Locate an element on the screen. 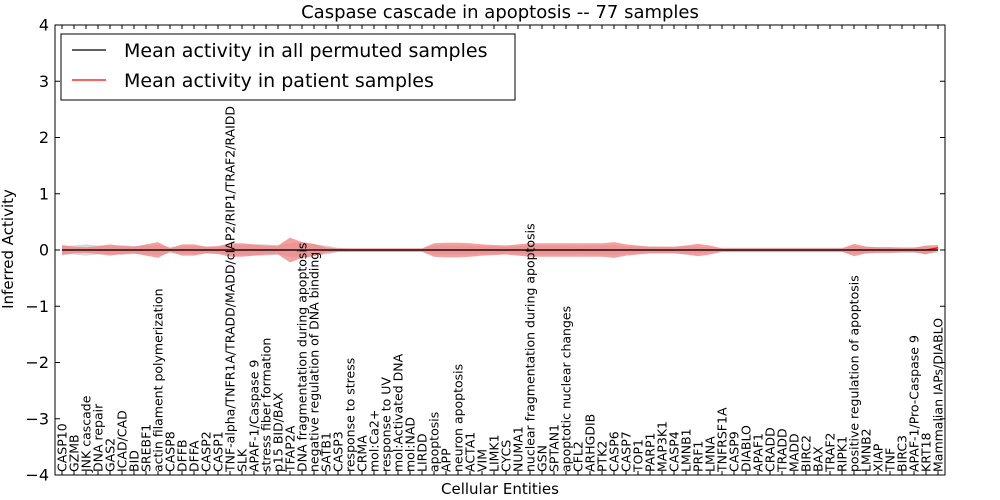 Image resolution: width=1000 pixels, height=500 pixels. x-tick-label: CFL2 is located at coordinates (578, 456).